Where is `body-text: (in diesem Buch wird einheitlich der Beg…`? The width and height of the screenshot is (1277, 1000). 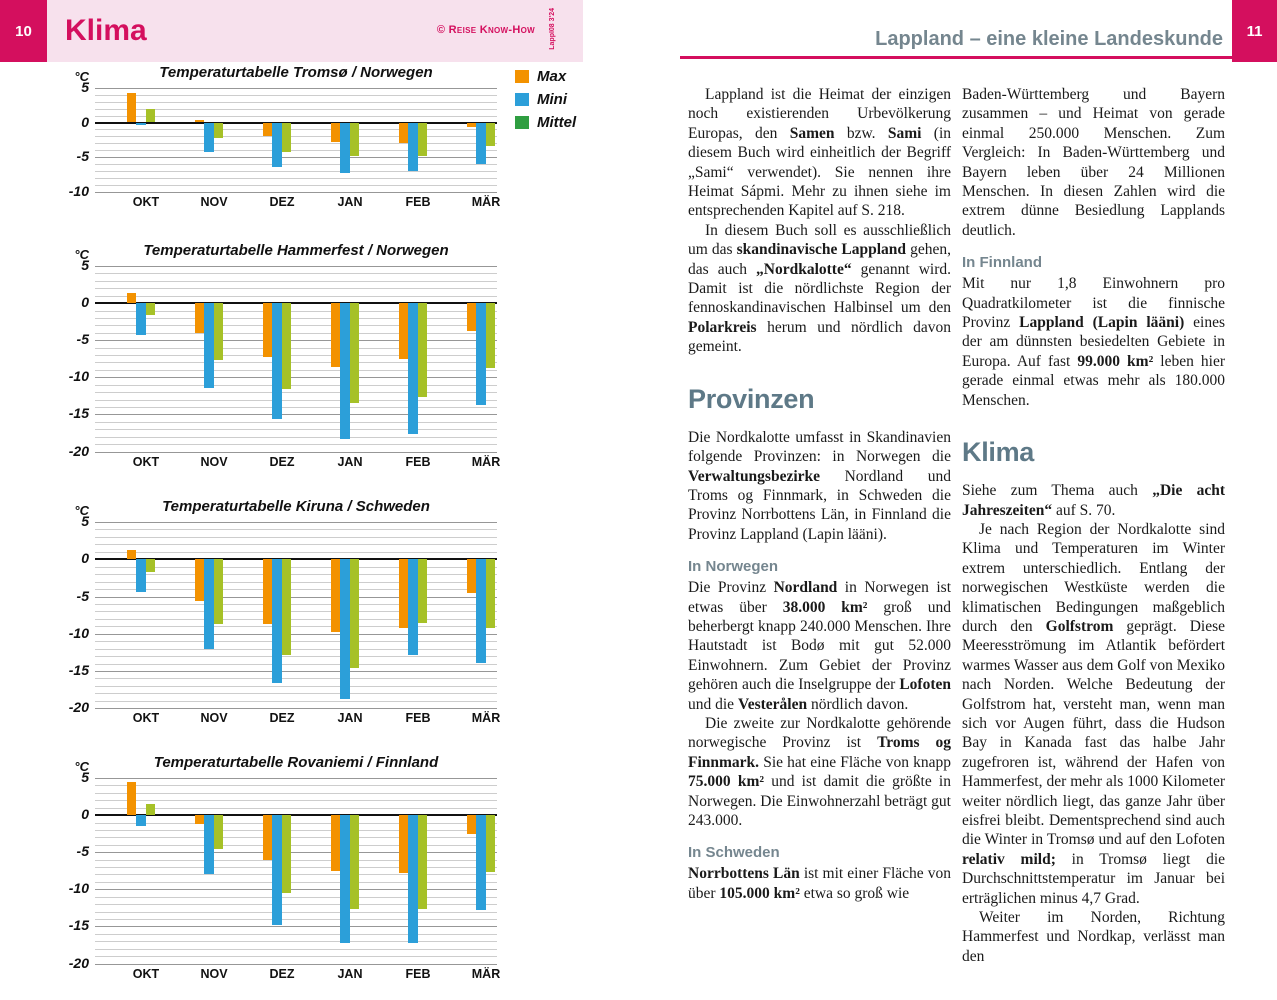 body-text: (in diesem Buch wird einheitlich der Beg… is located at coordinates (819, 172).